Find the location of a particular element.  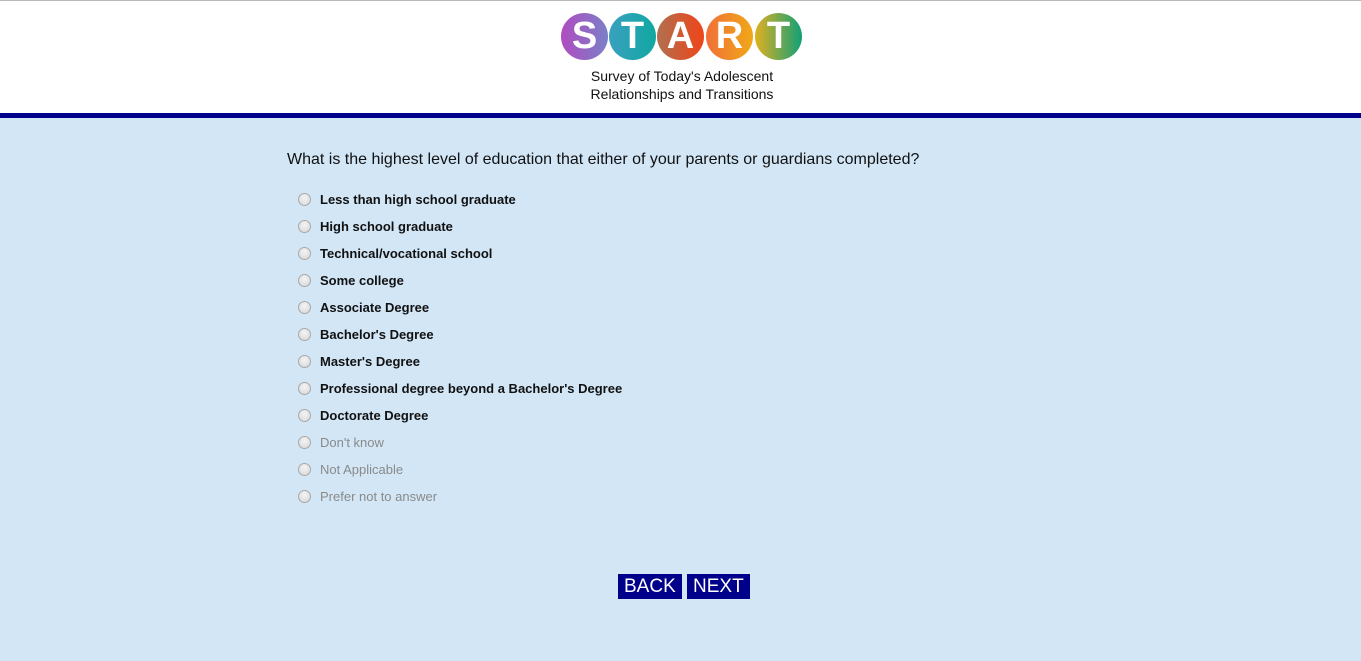

option-label: High school graduate is located at coordinates (386, 226).